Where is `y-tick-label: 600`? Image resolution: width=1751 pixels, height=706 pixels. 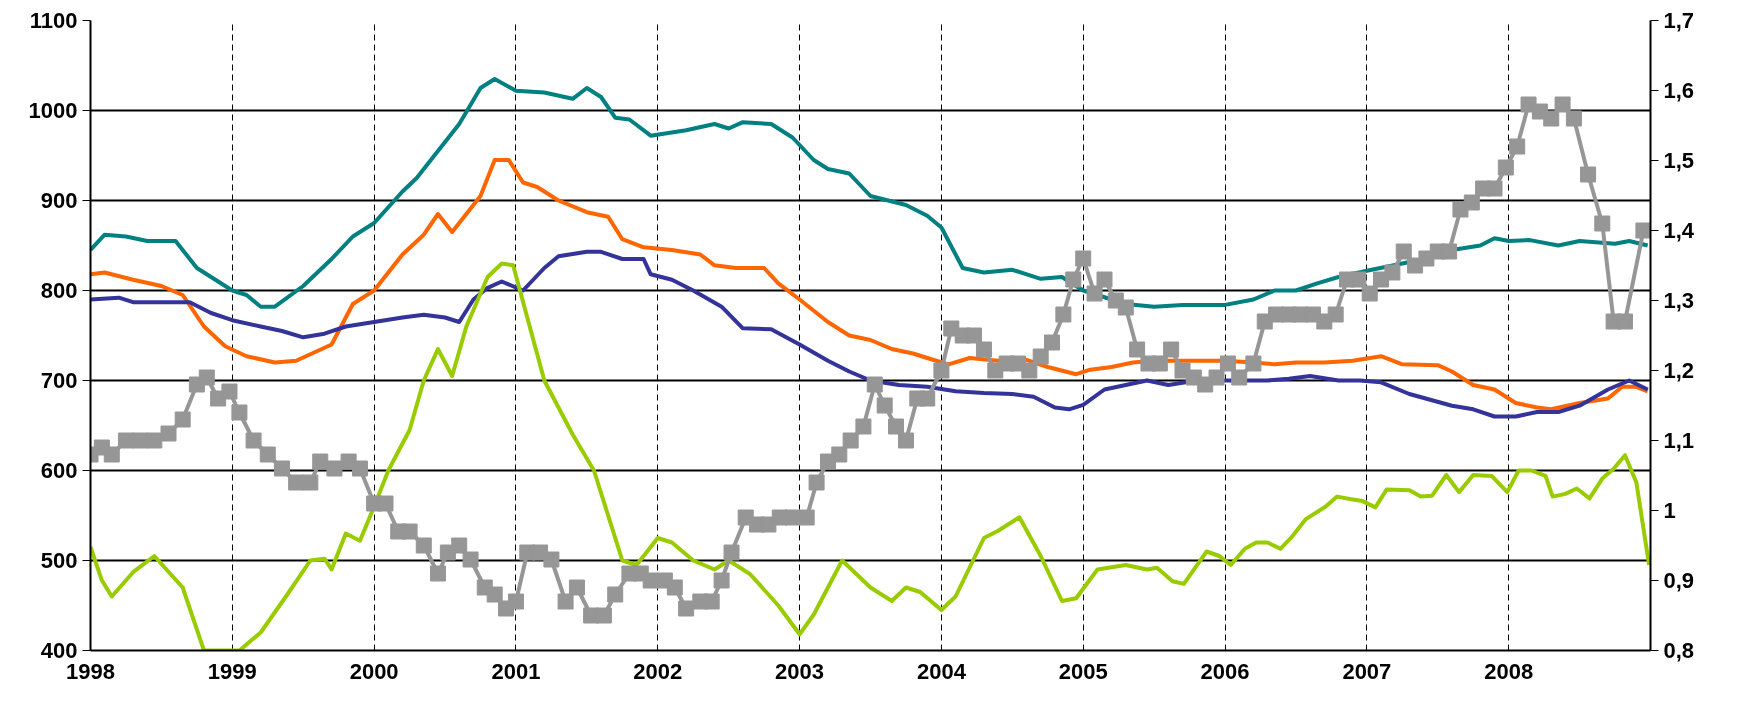 y-tick-label: 600 is located at coordinates (59, 470).